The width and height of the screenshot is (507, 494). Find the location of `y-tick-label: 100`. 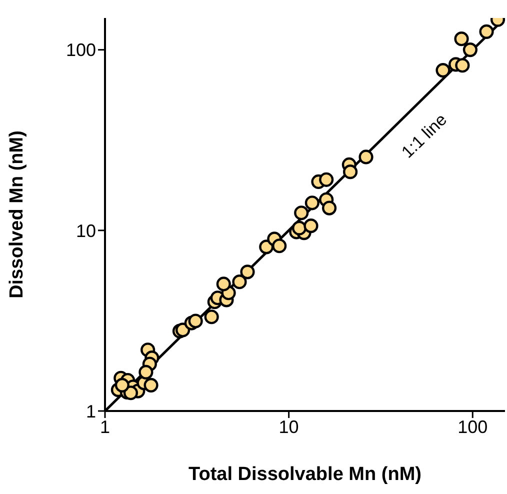

y-tick-label: 100 is located at coordinates (81, 50).